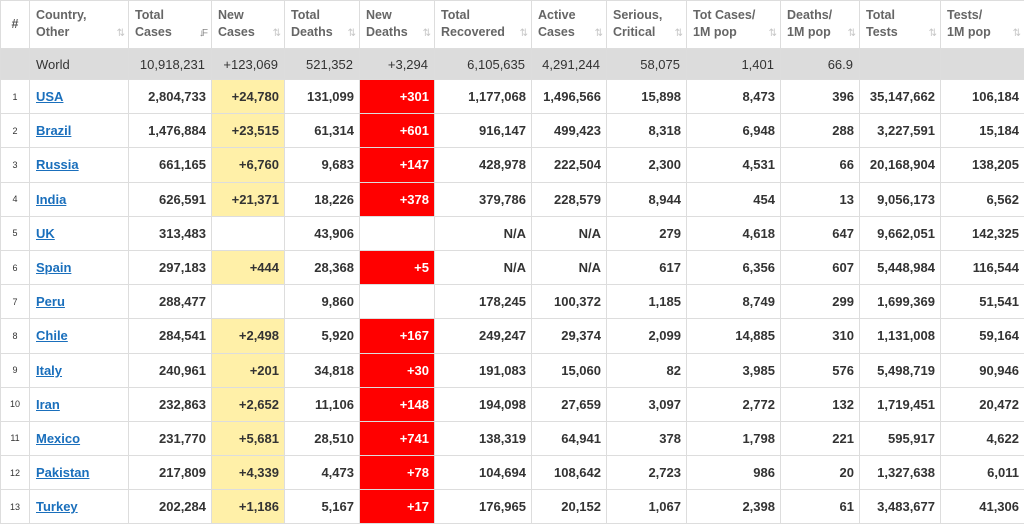 The width and height of the screenshot is (1024, 525). Describe the element at coordinates (397, 438) in the screenshot. I see `new-deaths-cell: +741` at that location.